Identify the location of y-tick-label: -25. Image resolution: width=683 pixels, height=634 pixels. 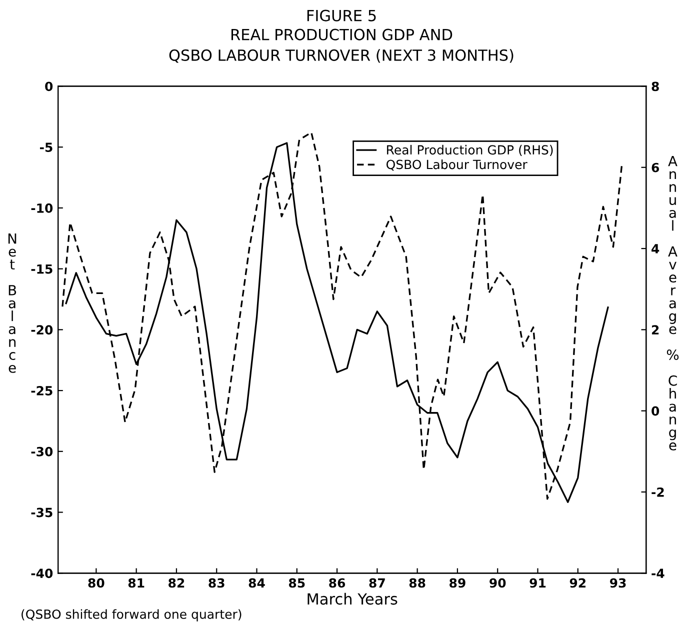
(41, 391).